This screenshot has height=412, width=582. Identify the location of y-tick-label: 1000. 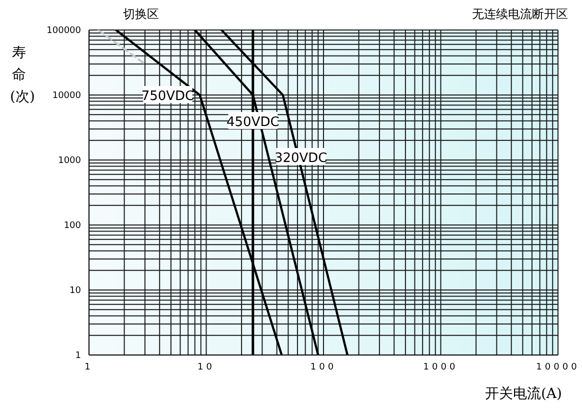
(70, 161).